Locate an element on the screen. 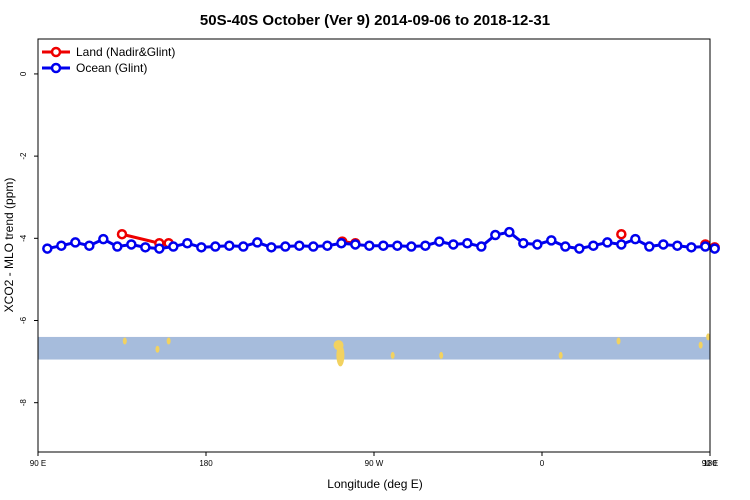 This screenshot has width=750, height=500. y-tick-label: 0 is located at coordinates (23, 73).